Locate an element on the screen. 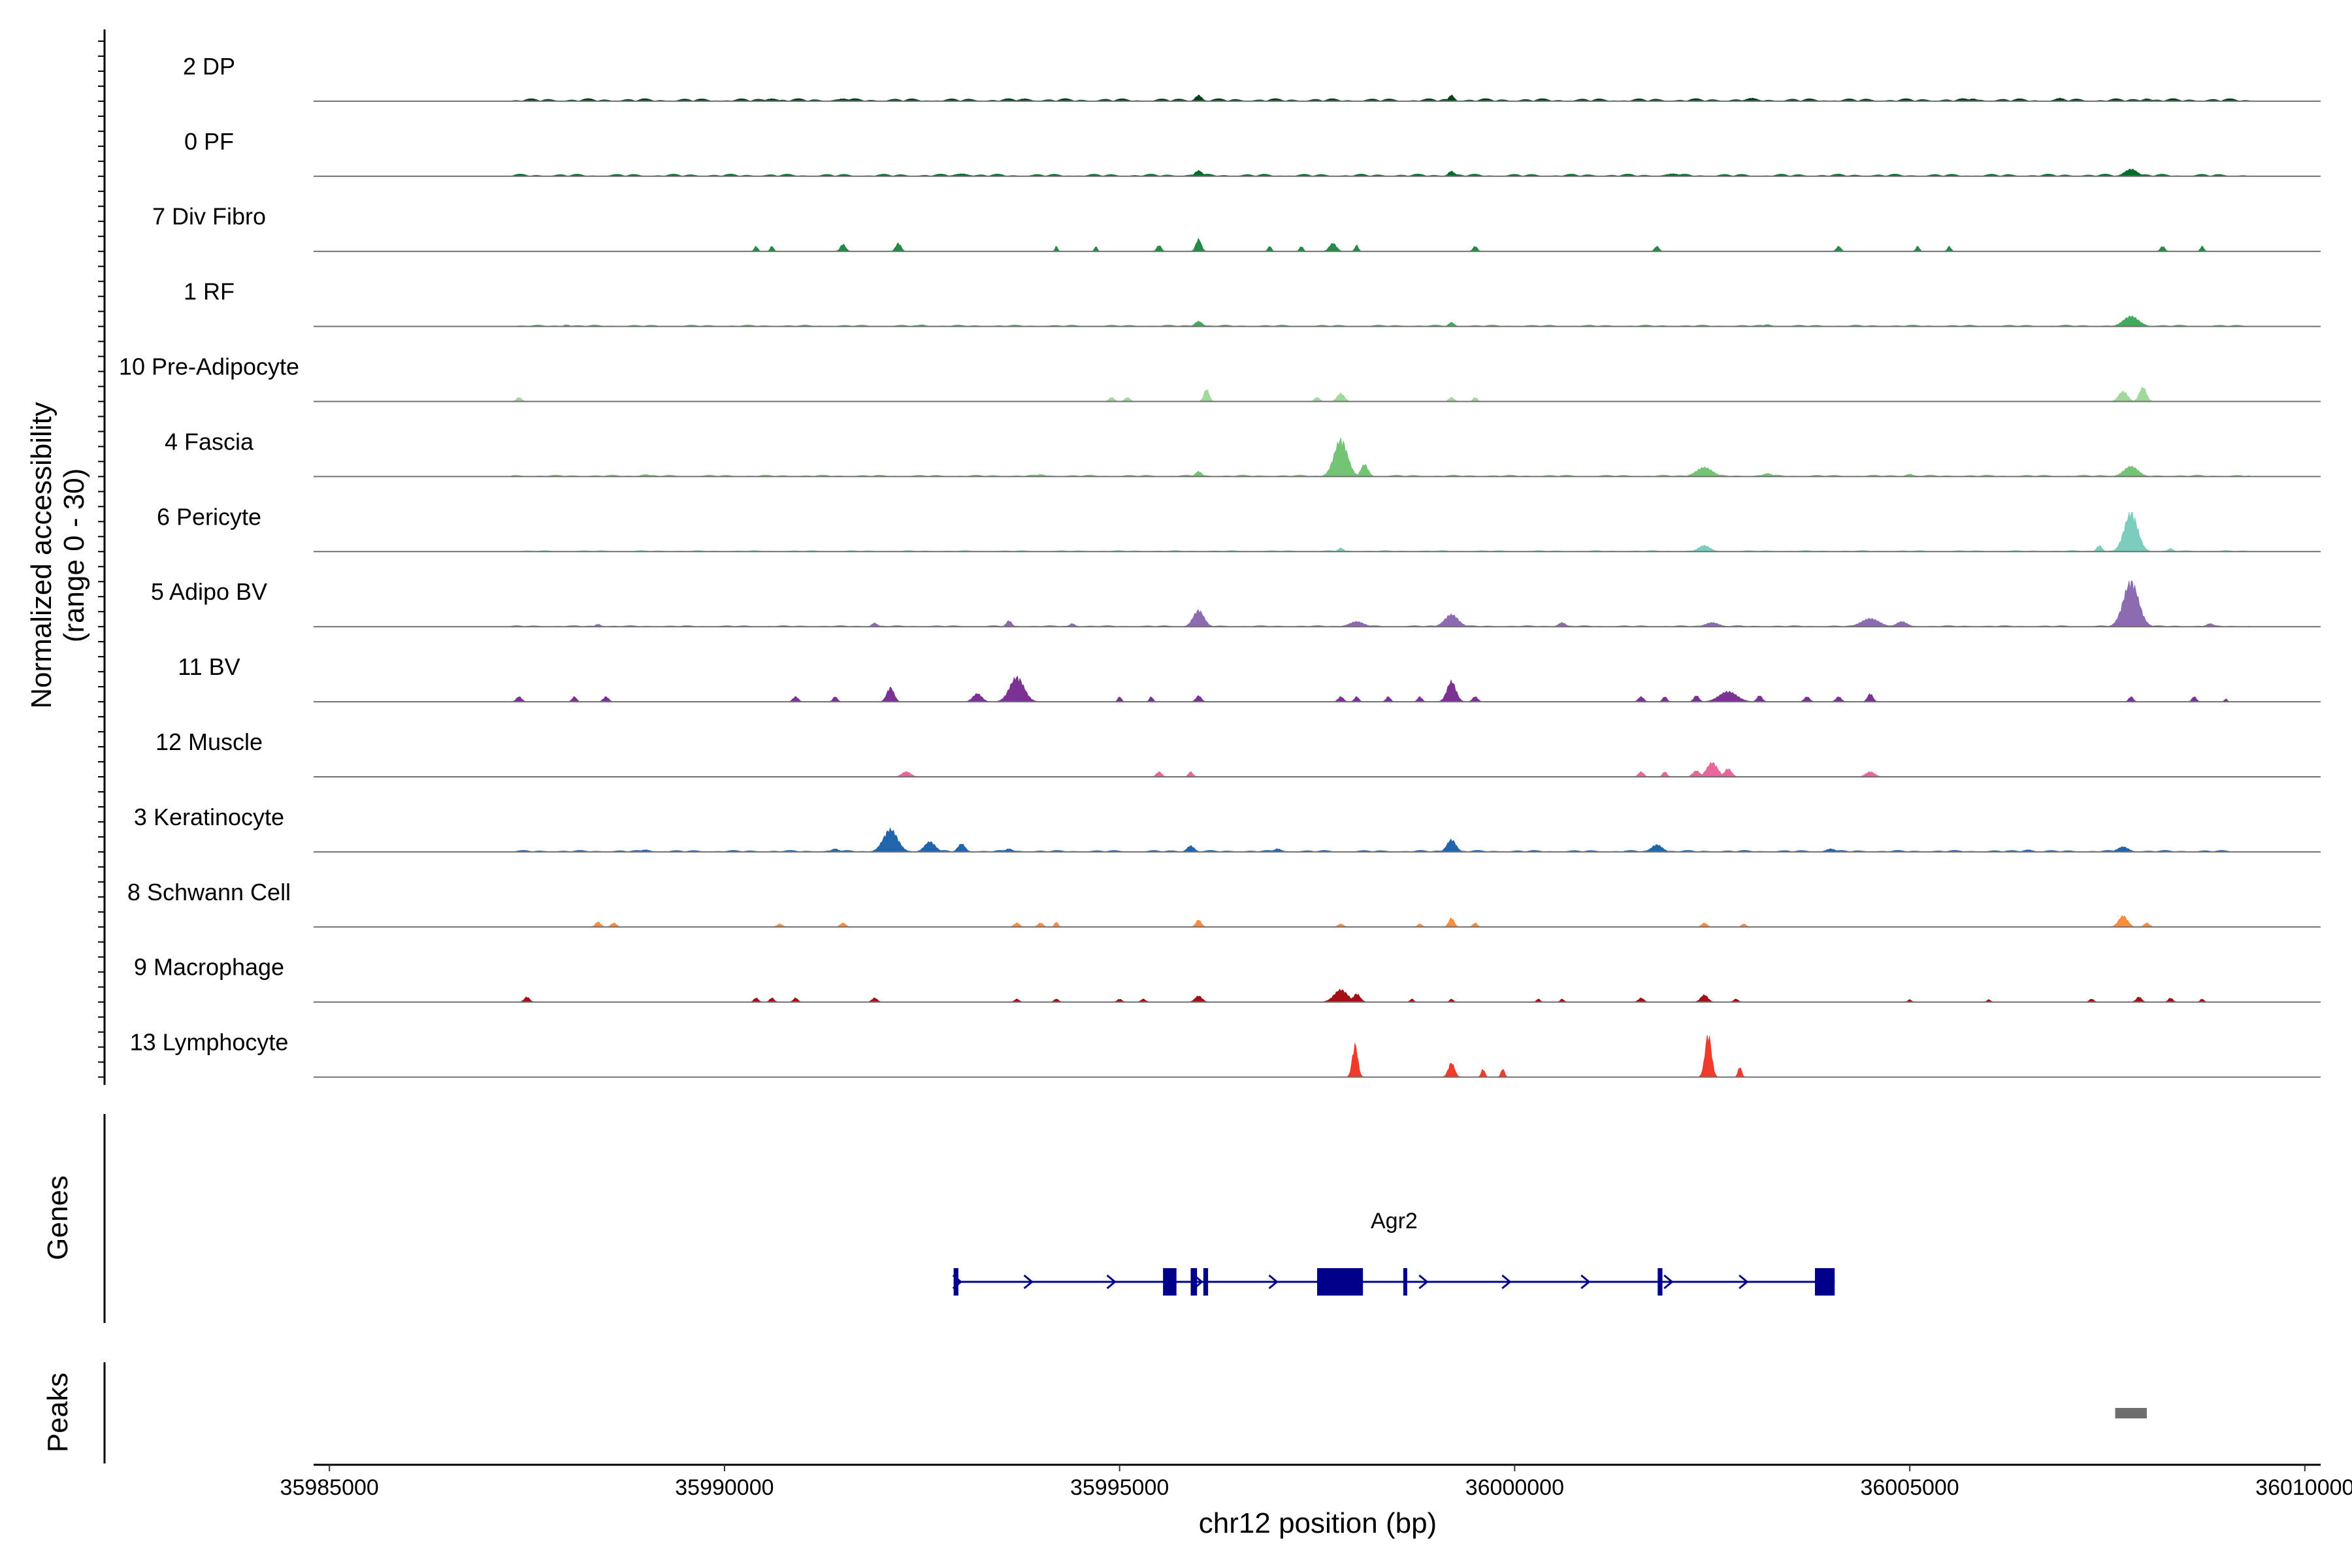 This screenshot has width=2352, height=1568. y-axis-range-label: (range 0 - 30) is located at coordinates (74, 555).